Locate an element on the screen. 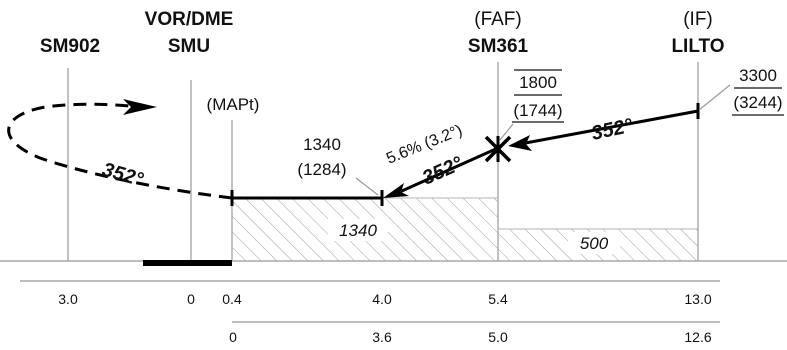 This screenshot has height=350, width=787. oca-final-label-bg is located at coordinates (358, 230).